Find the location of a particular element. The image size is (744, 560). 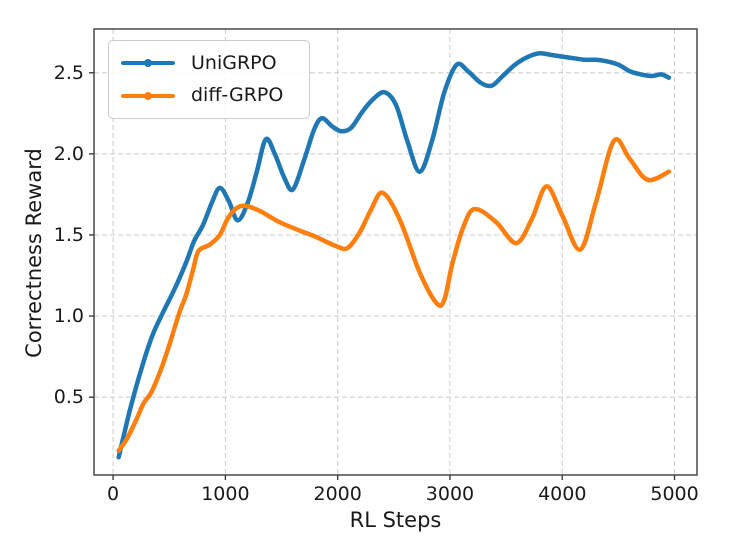

x-tick-label: 0 is located at coordinates (113, 494).